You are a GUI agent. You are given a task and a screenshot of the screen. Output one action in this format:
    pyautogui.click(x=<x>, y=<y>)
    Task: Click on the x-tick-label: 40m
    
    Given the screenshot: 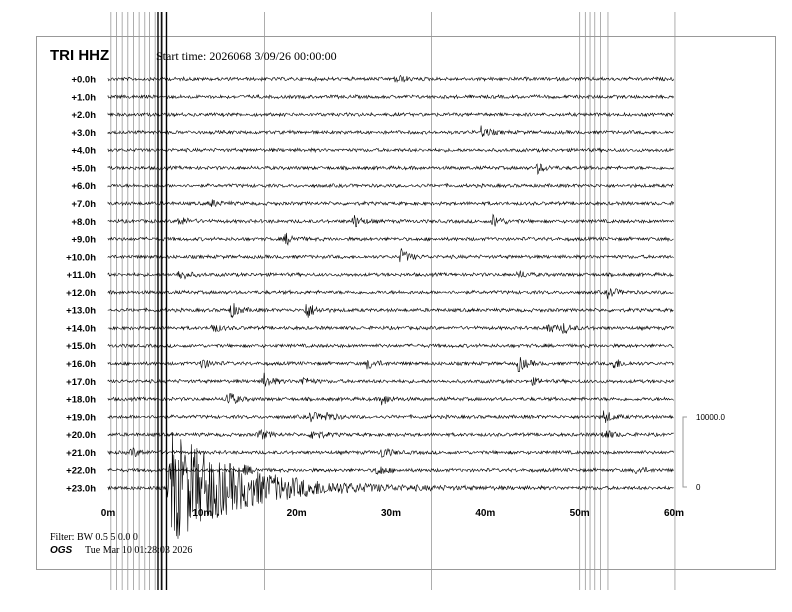 What is the action you would take?
    pyautogui.click(x=485, y=513)
    